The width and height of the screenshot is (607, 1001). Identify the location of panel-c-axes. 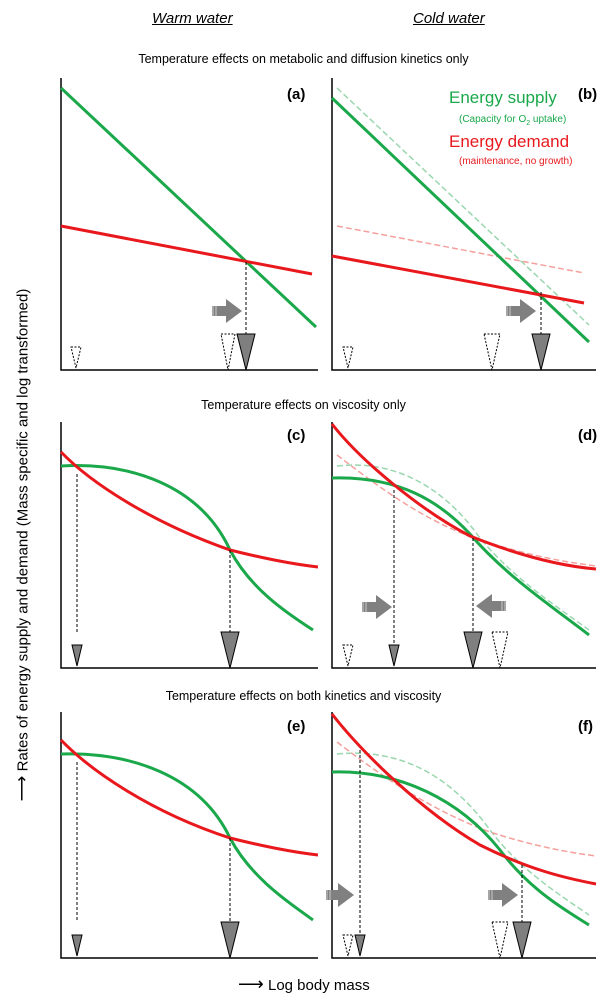
(189, 545).